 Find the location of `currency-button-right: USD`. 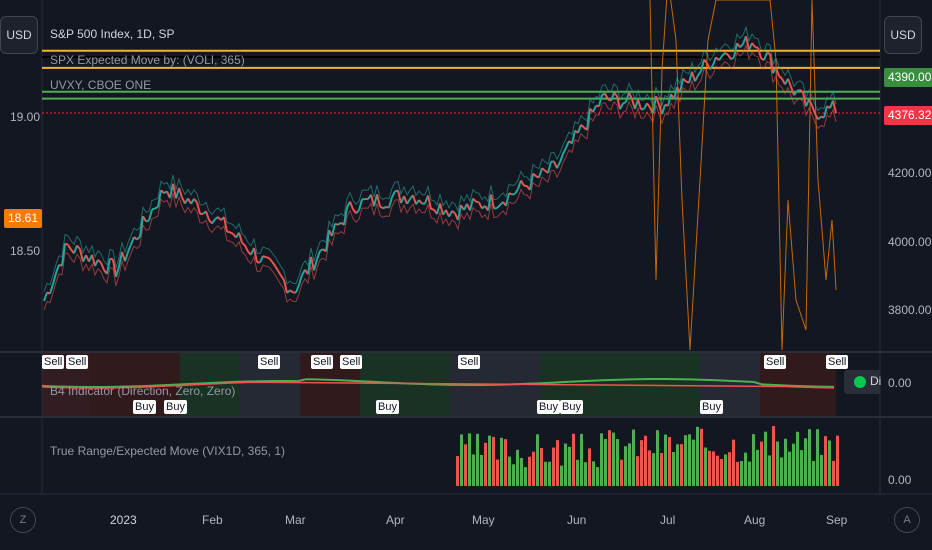

currency-button-right: USD is located at coordinates (903, 35).